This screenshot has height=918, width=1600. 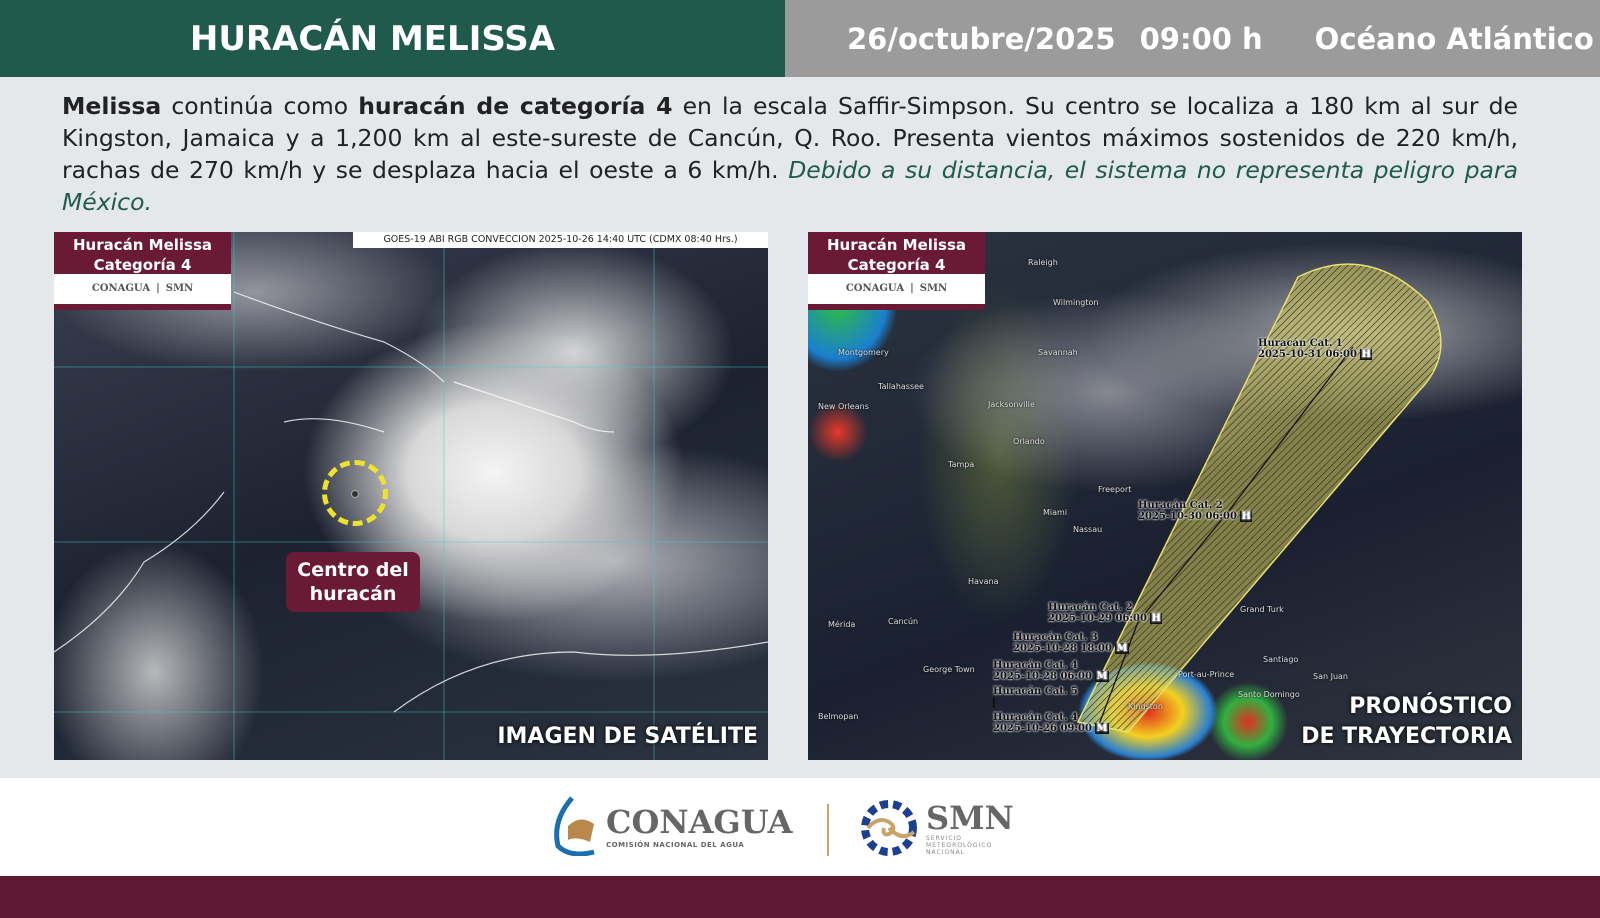 I want to click on place-label: Cancún, so click(x=903, y=621).